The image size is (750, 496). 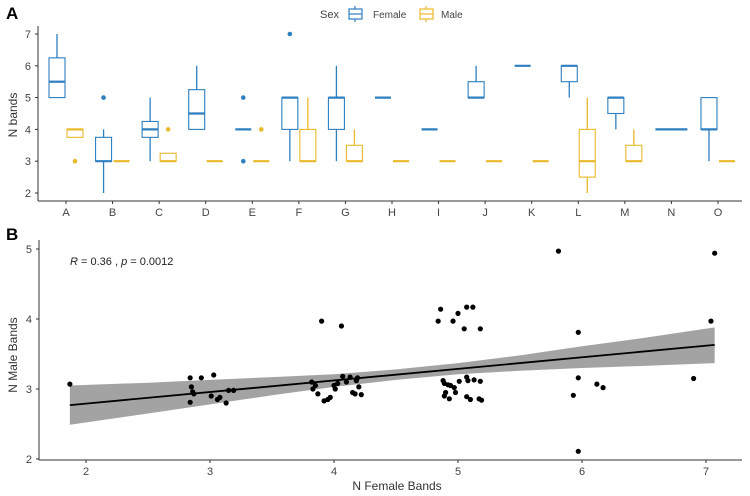 I want to click on panel-b-label: B, so click(x=12, y=234).